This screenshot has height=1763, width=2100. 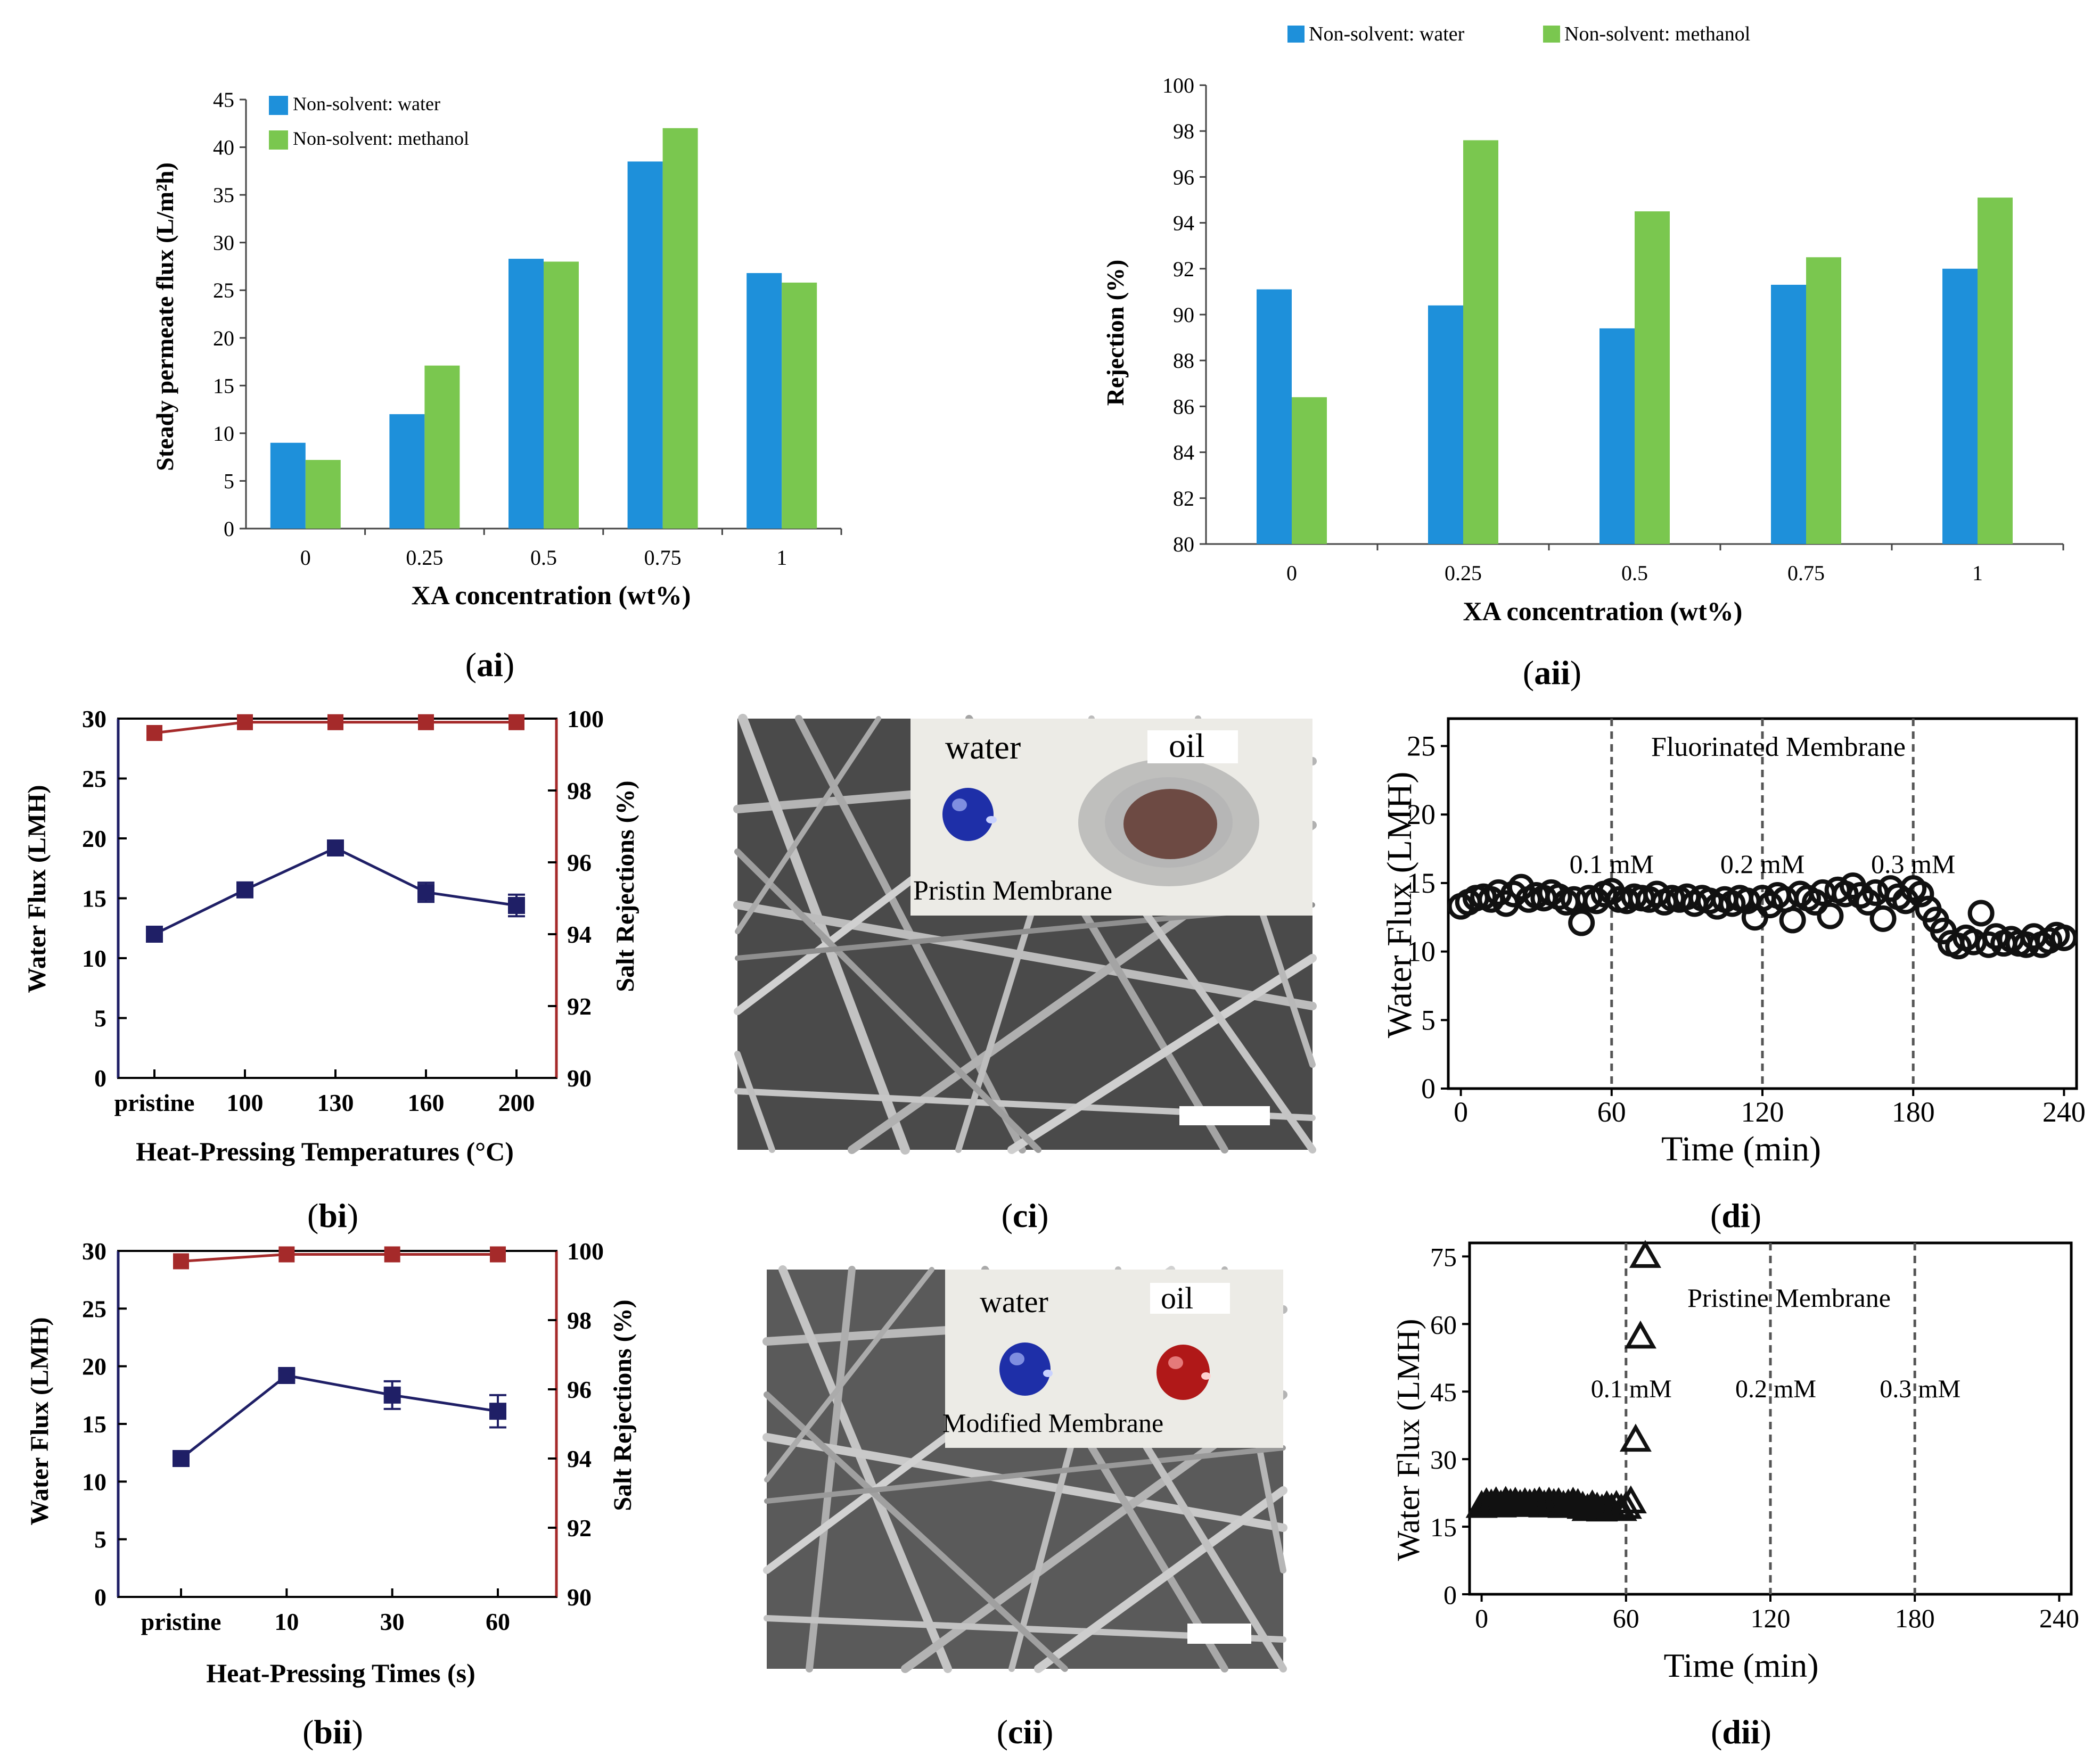 I want to click on panel-label-bii-text: bii, so click(x=332, y=1732).